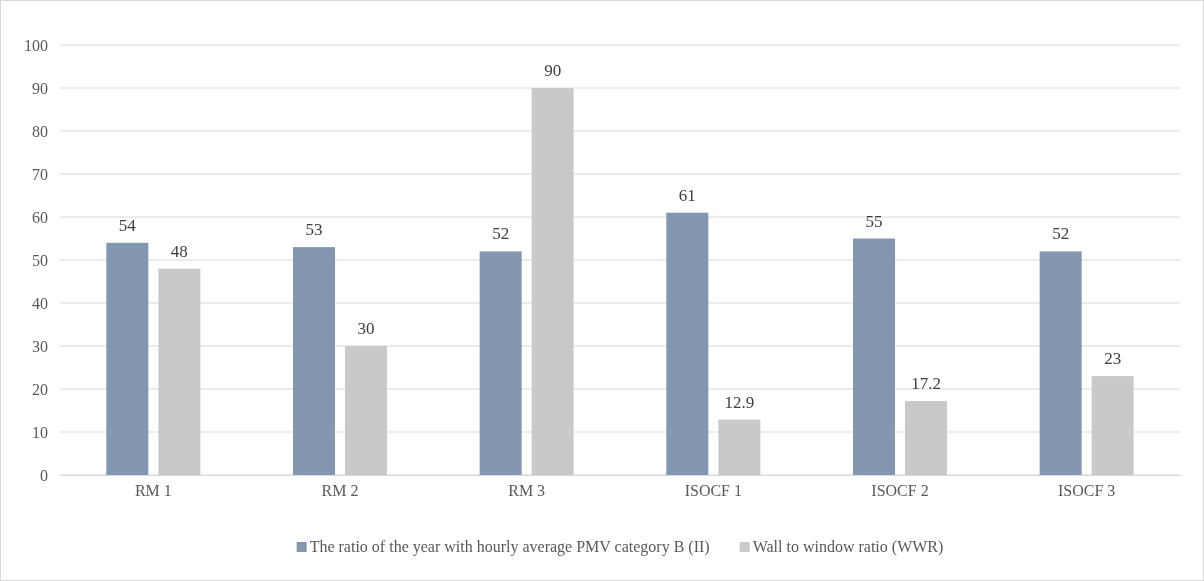  Describe the element at coordinates (509, 547) in the screenshot. I see `legend-label: The ratio of the year with hourly average PMV category B (II)` at that location.